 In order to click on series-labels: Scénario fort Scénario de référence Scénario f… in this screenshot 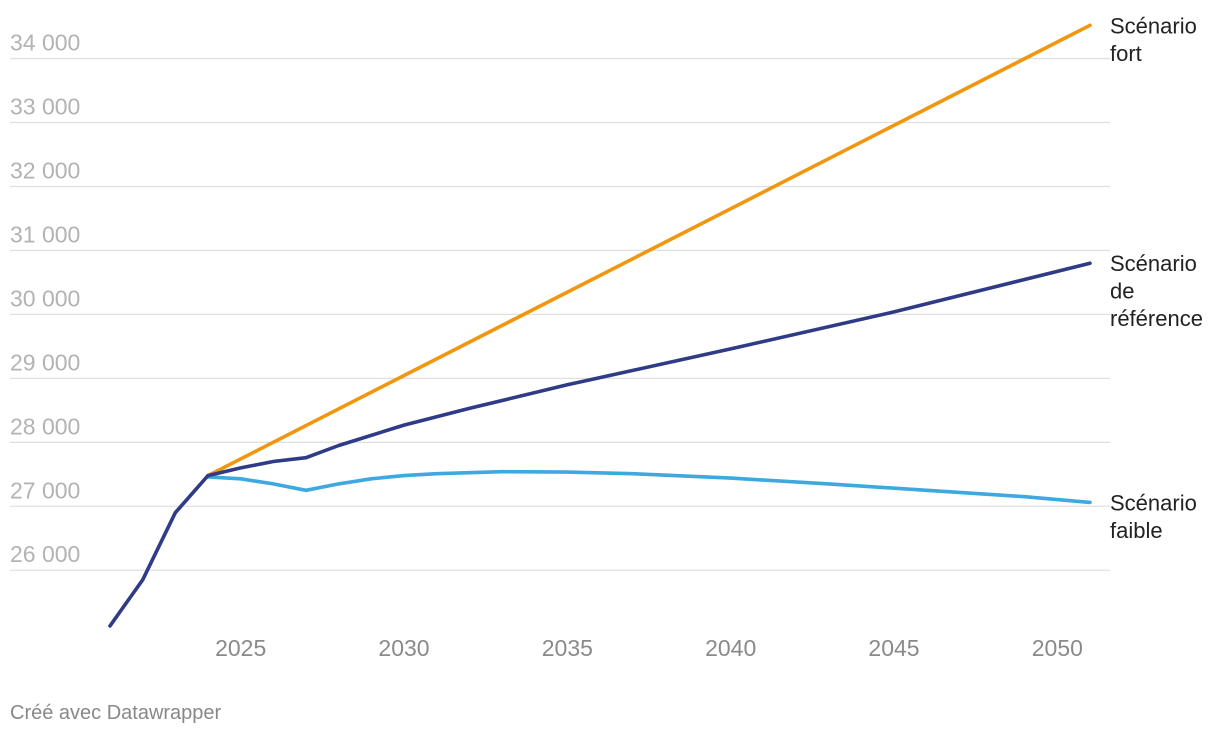, I will do `click(1156, 278)`.